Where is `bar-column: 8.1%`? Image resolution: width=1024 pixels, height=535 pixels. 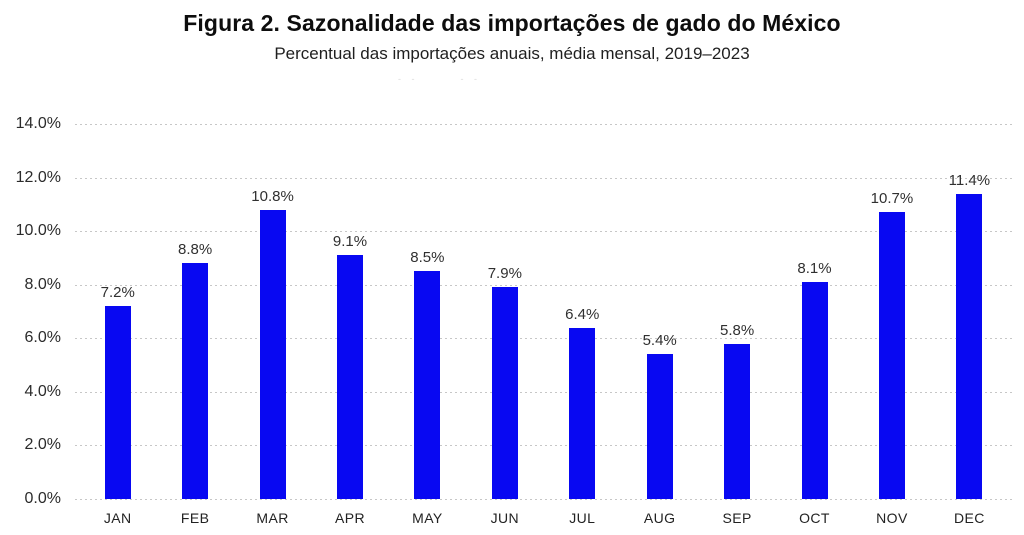
bar-column: 8.1% is located at coordinates (814, 311).